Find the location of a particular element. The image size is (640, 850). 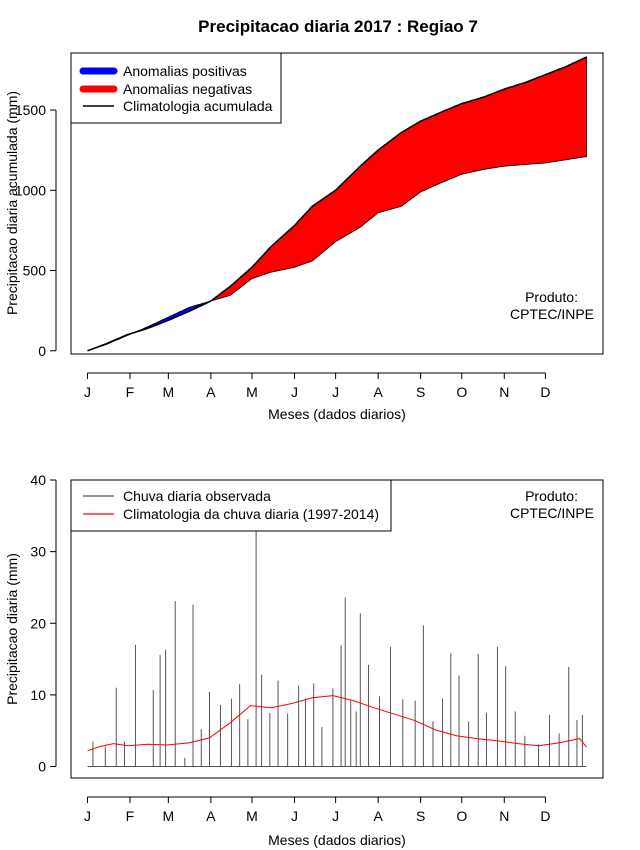

daily-climatology-line is located at coordinates (337, 723).